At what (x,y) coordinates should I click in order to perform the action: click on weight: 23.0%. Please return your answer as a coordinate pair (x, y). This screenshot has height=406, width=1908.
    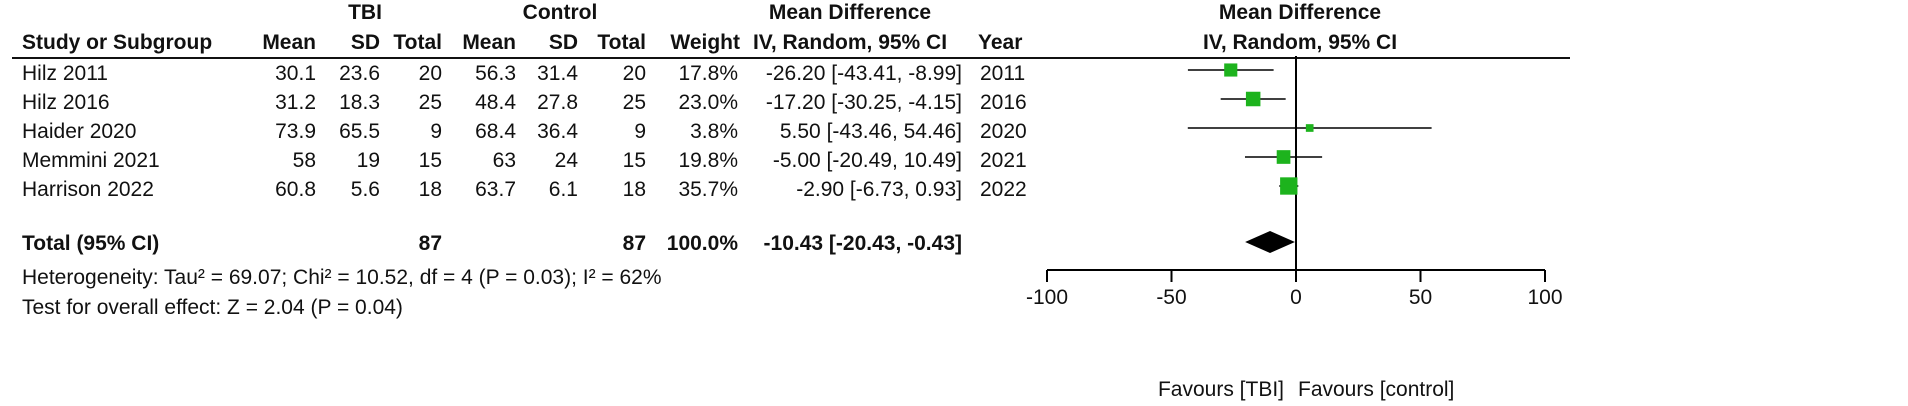
    Looking at the image, I should click on (708, 102).